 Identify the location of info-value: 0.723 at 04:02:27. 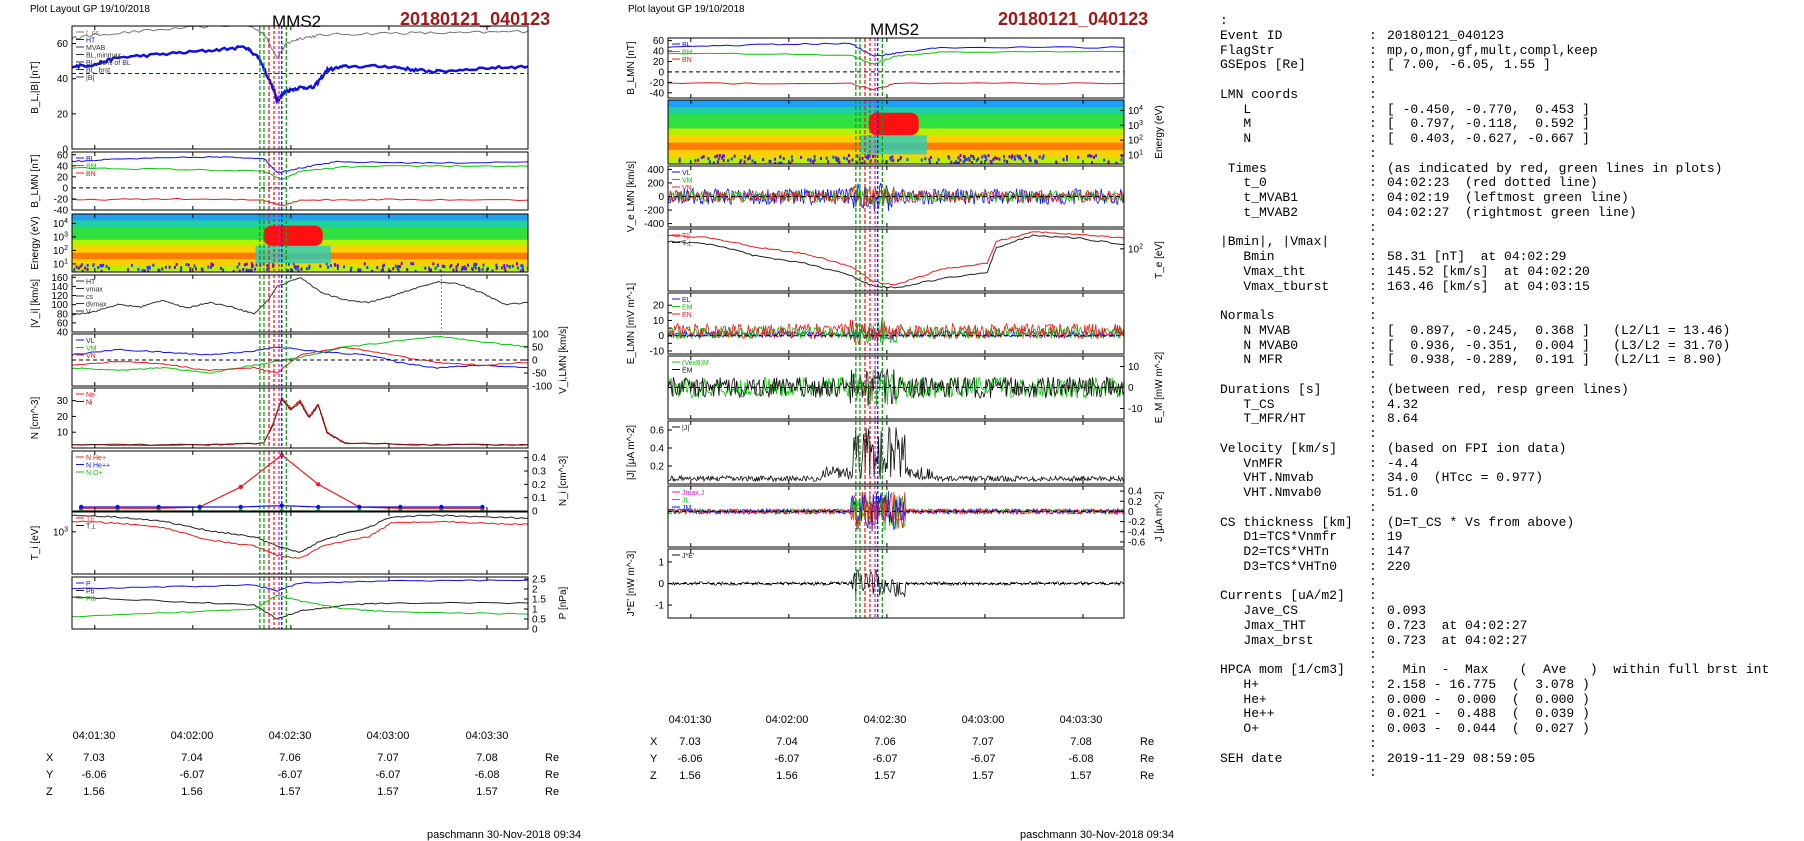
(1457, 640).